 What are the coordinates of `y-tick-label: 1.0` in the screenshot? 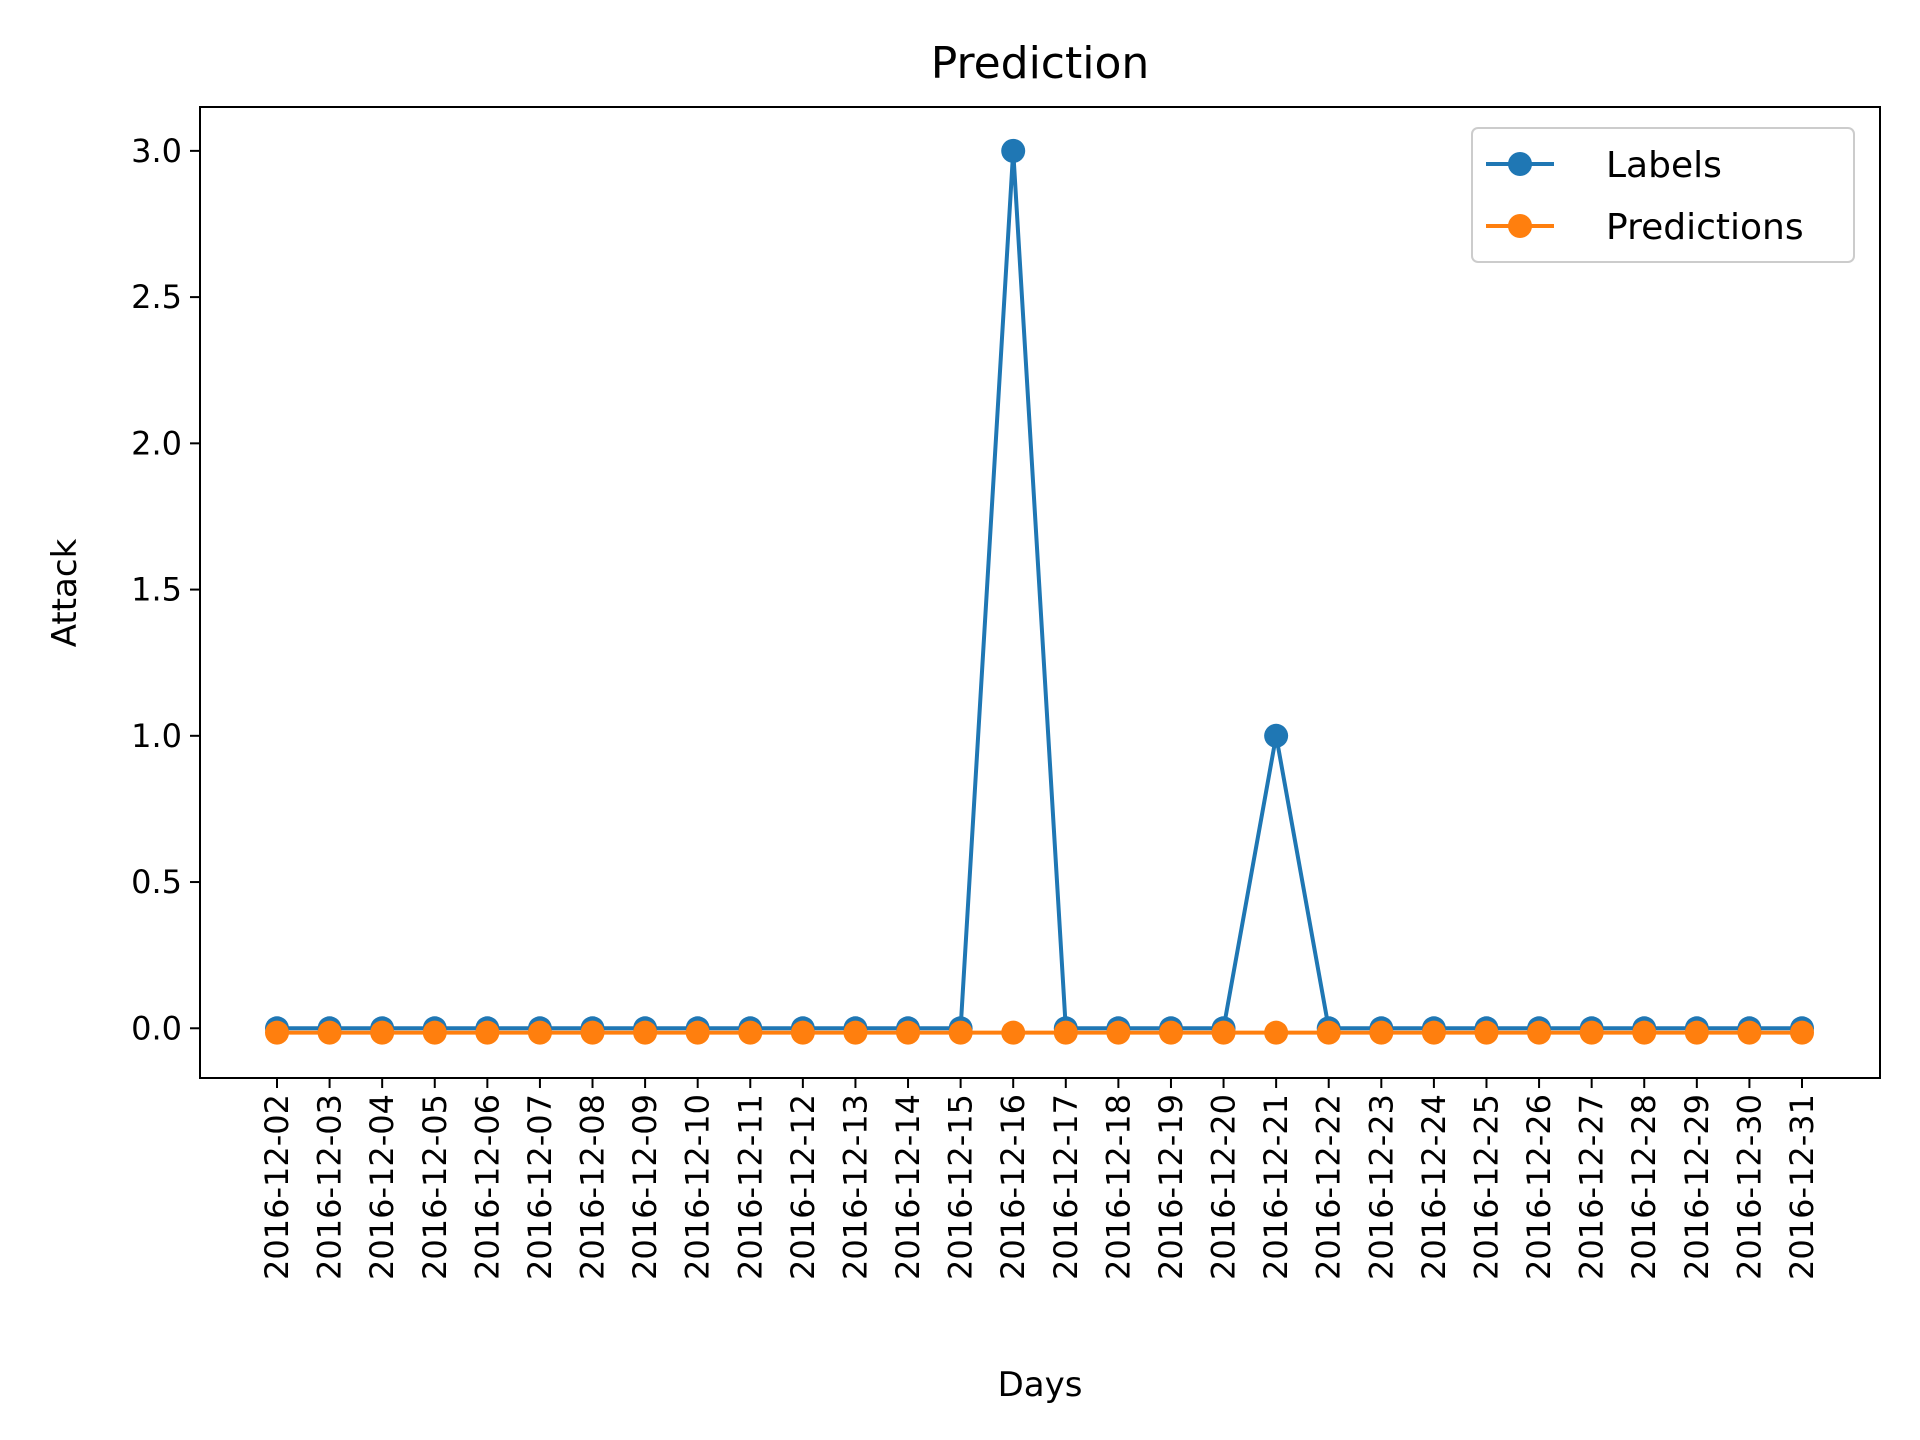 It's located at (156, 736).